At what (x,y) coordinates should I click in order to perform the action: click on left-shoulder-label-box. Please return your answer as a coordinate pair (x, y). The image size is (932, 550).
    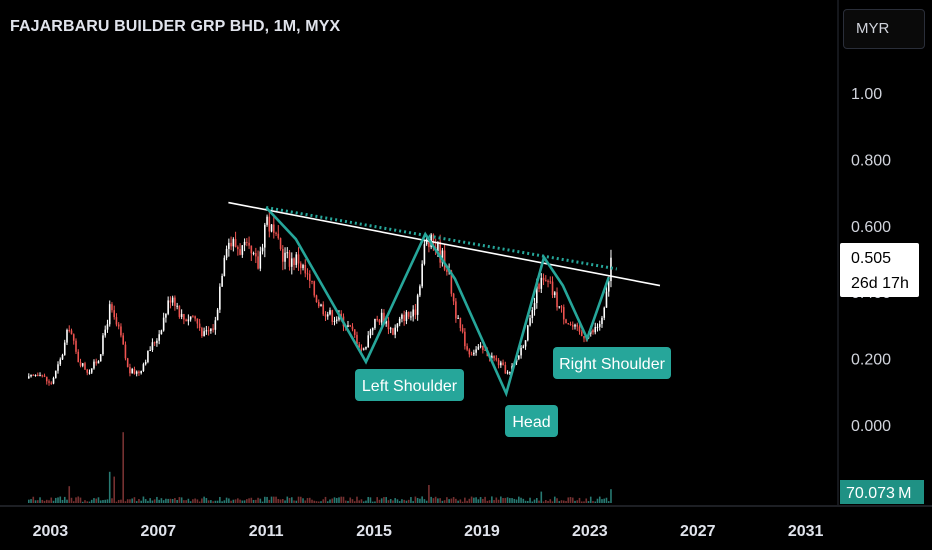
    Looking at the image, I should click on (409, 385).